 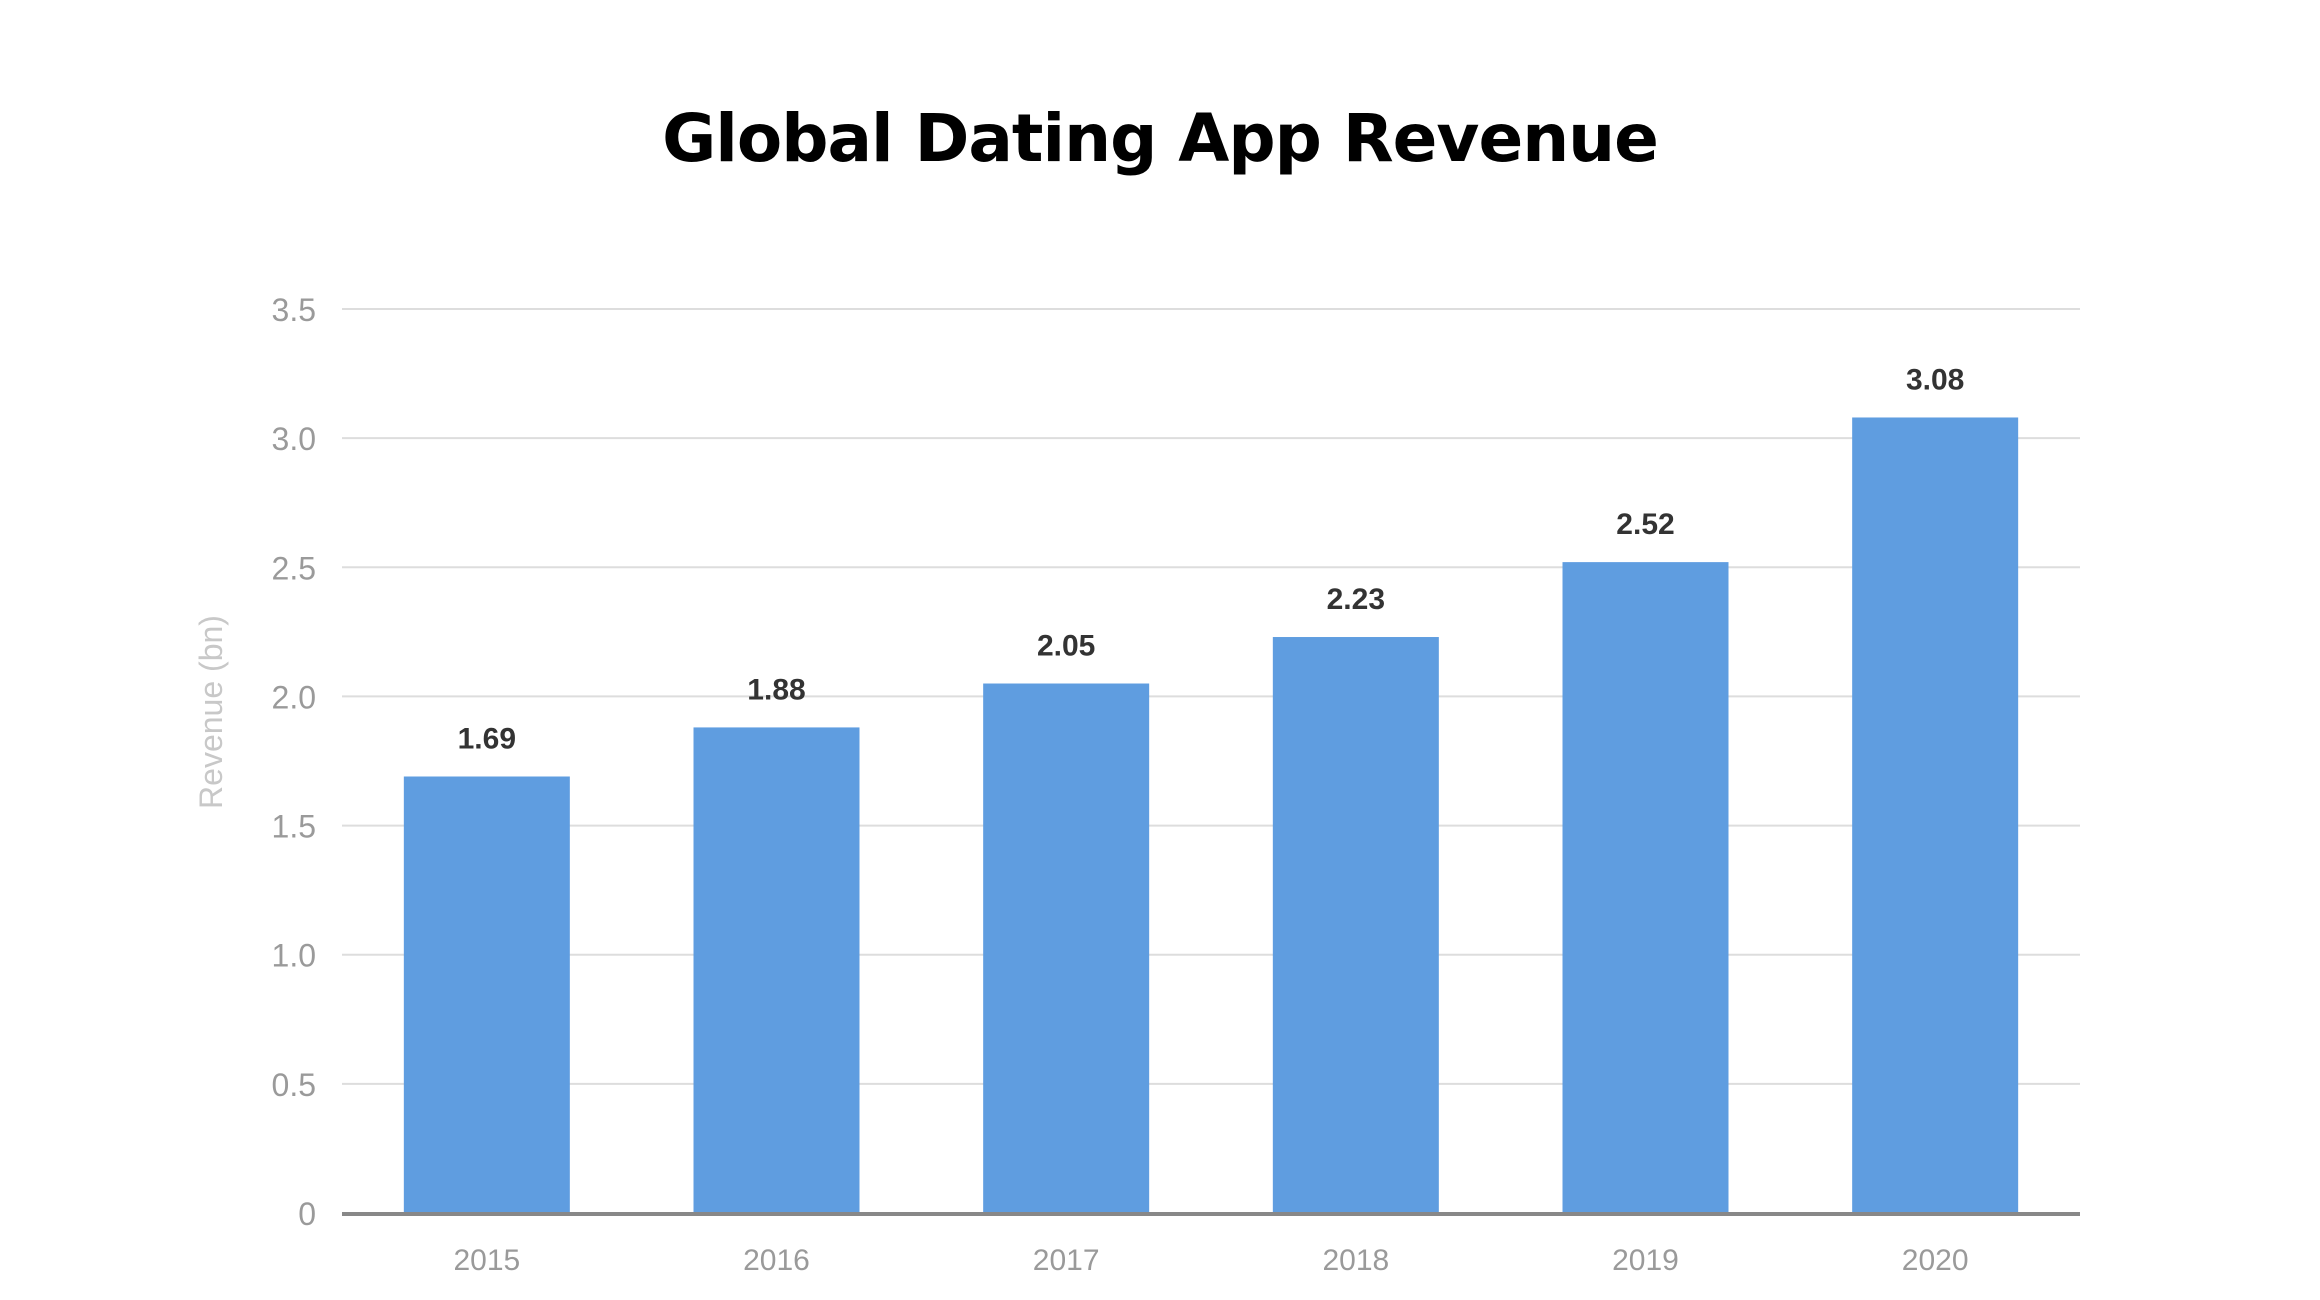 I want to click on y-tick-label: 3.0, so click(x=294, y=439).